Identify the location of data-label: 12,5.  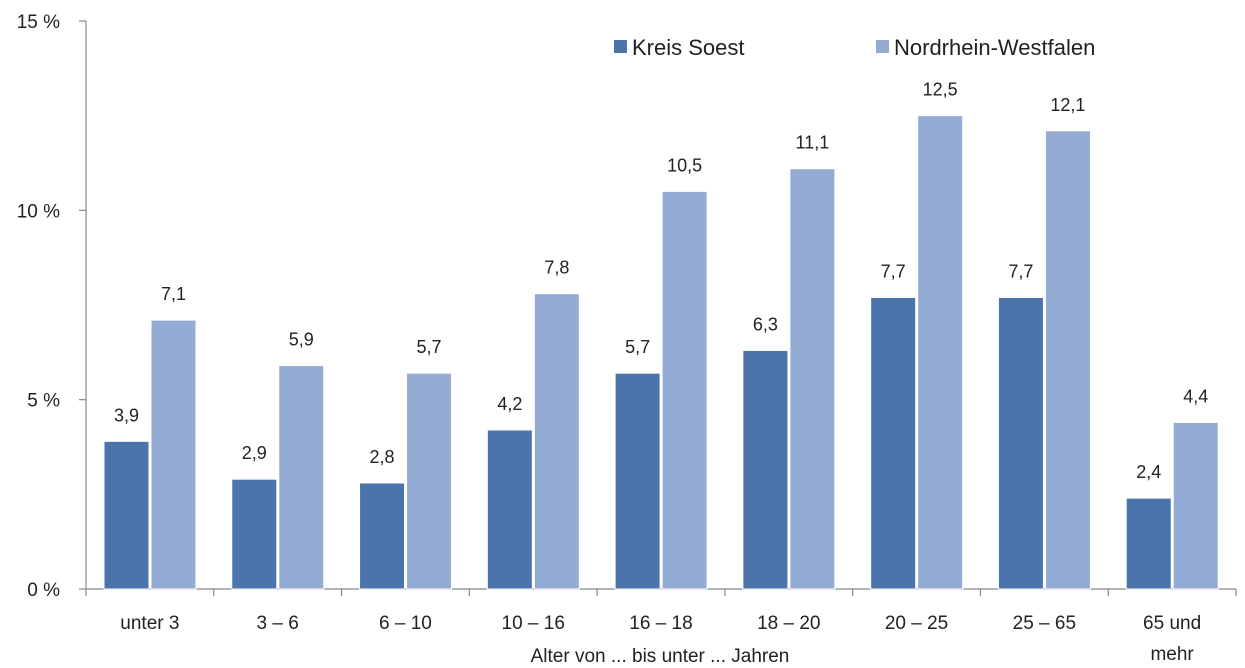
(940, 90).